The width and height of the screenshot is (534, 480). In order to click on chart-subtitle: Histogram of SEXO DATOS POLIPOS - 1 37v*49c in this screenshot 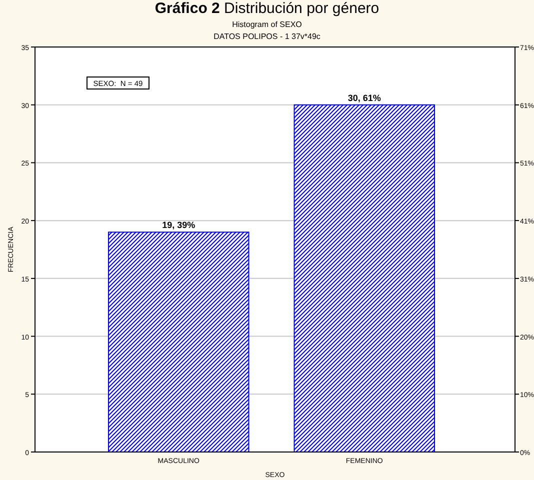, I will do `click(267, 30)`.